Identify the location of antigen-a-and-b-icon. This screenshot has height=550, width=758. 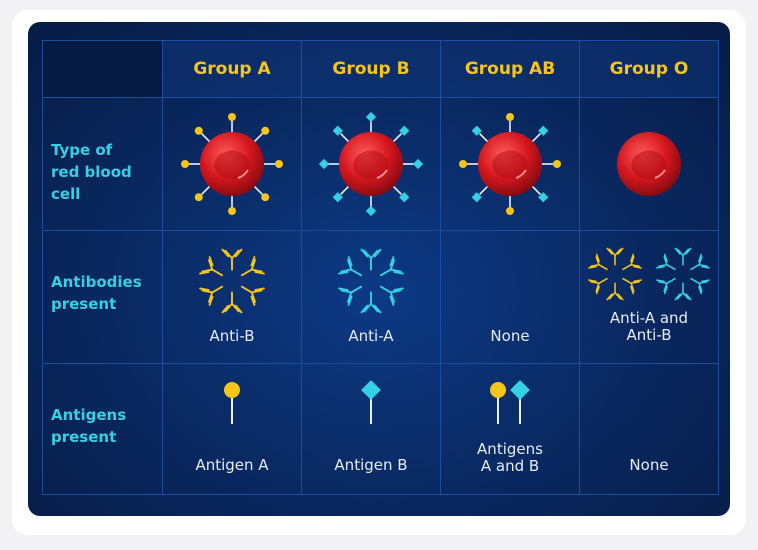
(510, 407).